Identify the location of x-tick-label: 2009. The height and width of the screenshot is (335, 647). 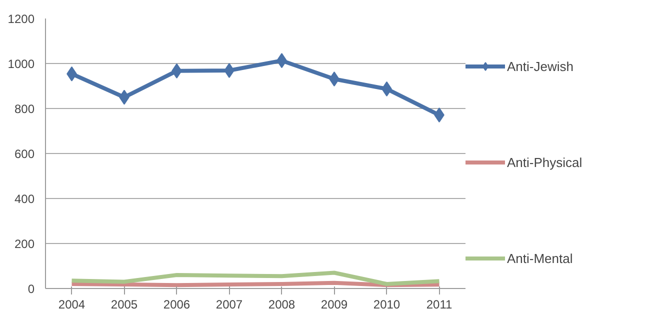
(334, 305).